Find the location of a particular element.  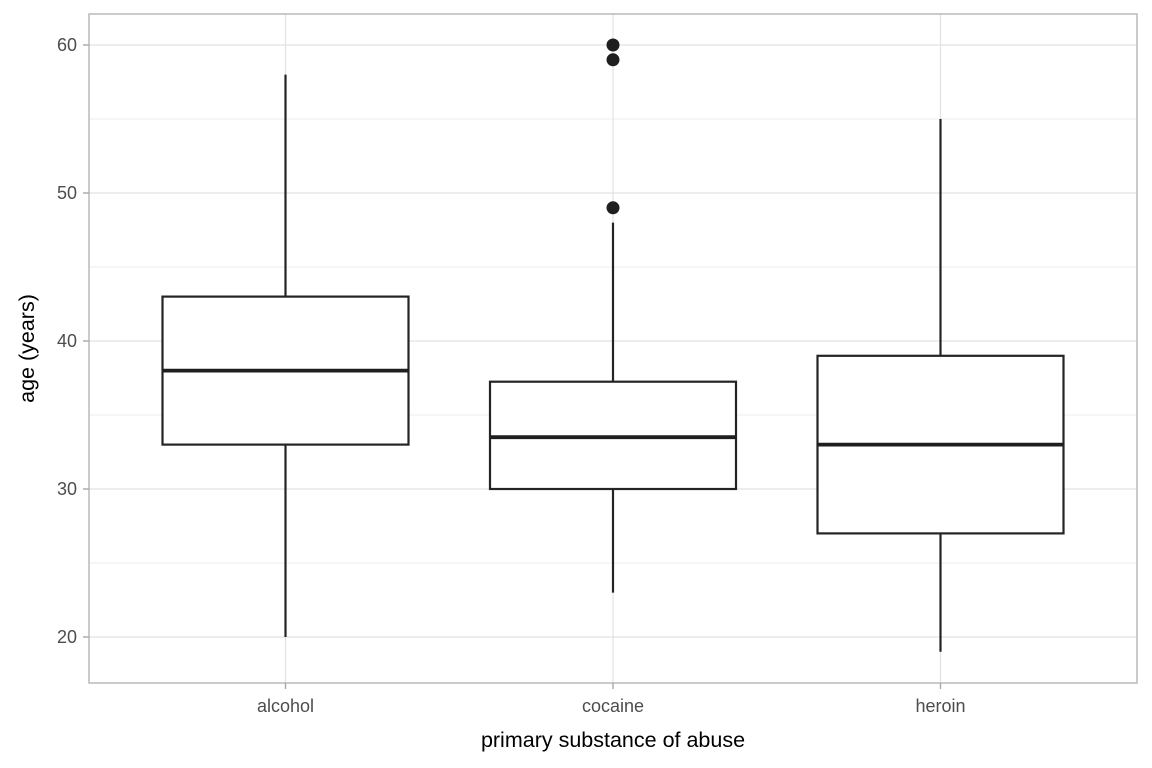

x-tick-label: alcohol is located at coordinates (285, 706).